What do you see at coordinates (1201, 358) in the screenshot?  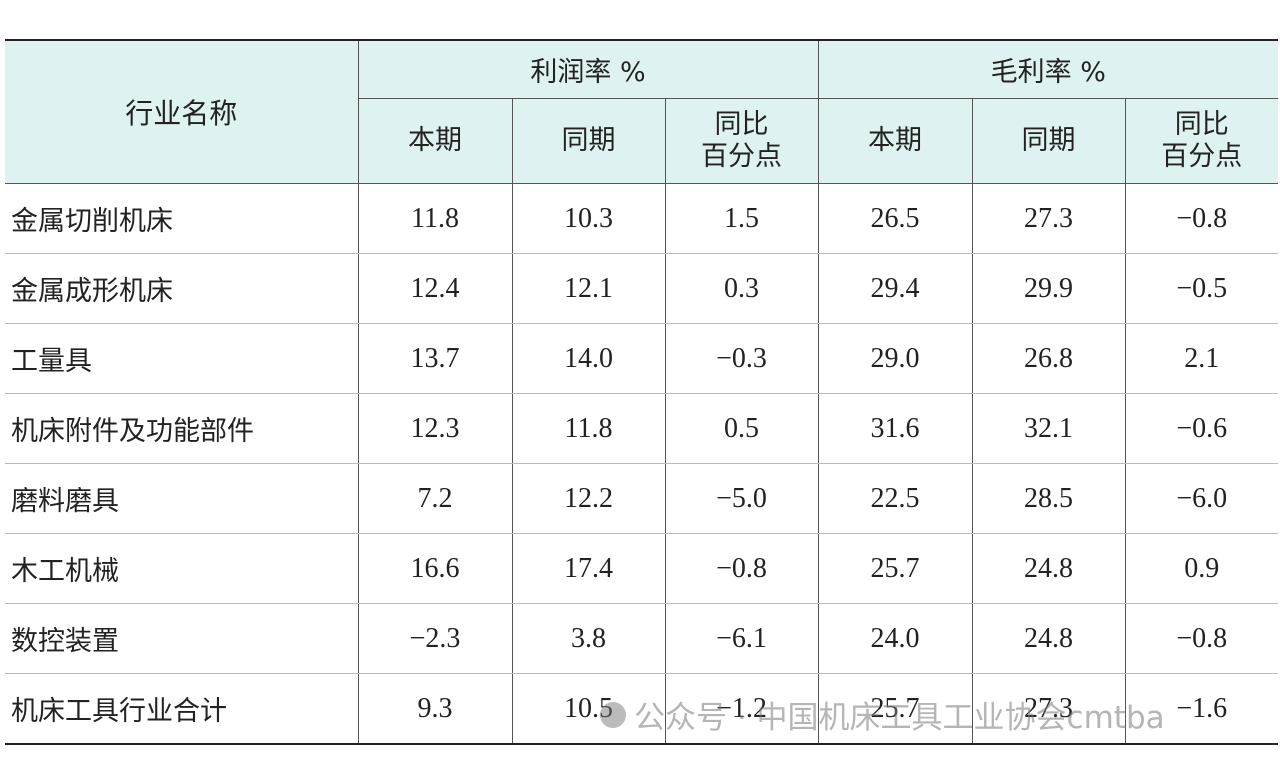 I see `value-cell: 2.1` at bounding box center [1201, 358].